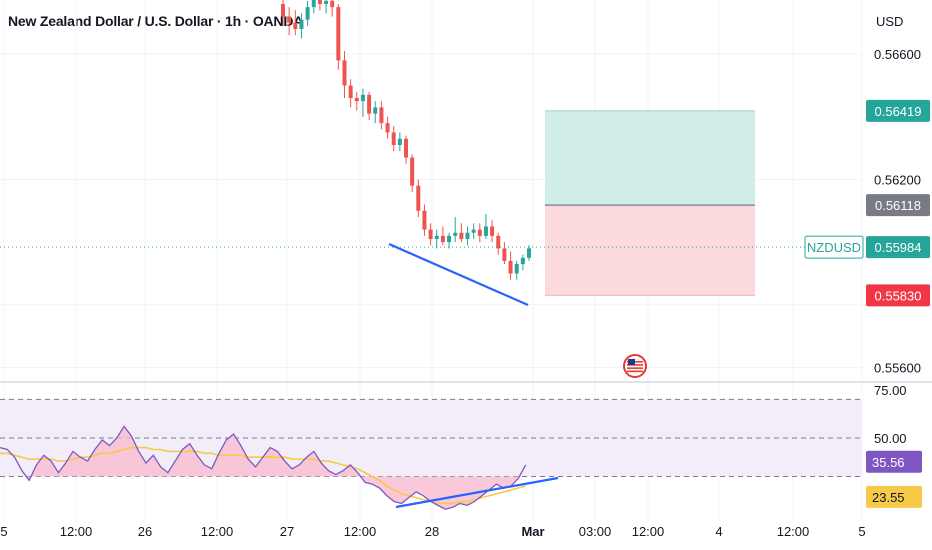 This screenshot has height=550, width=932. What do you see at coordinates (890, 21) in the screenshot?
I see `currency-label: USD` at bounding box center [890, 21].